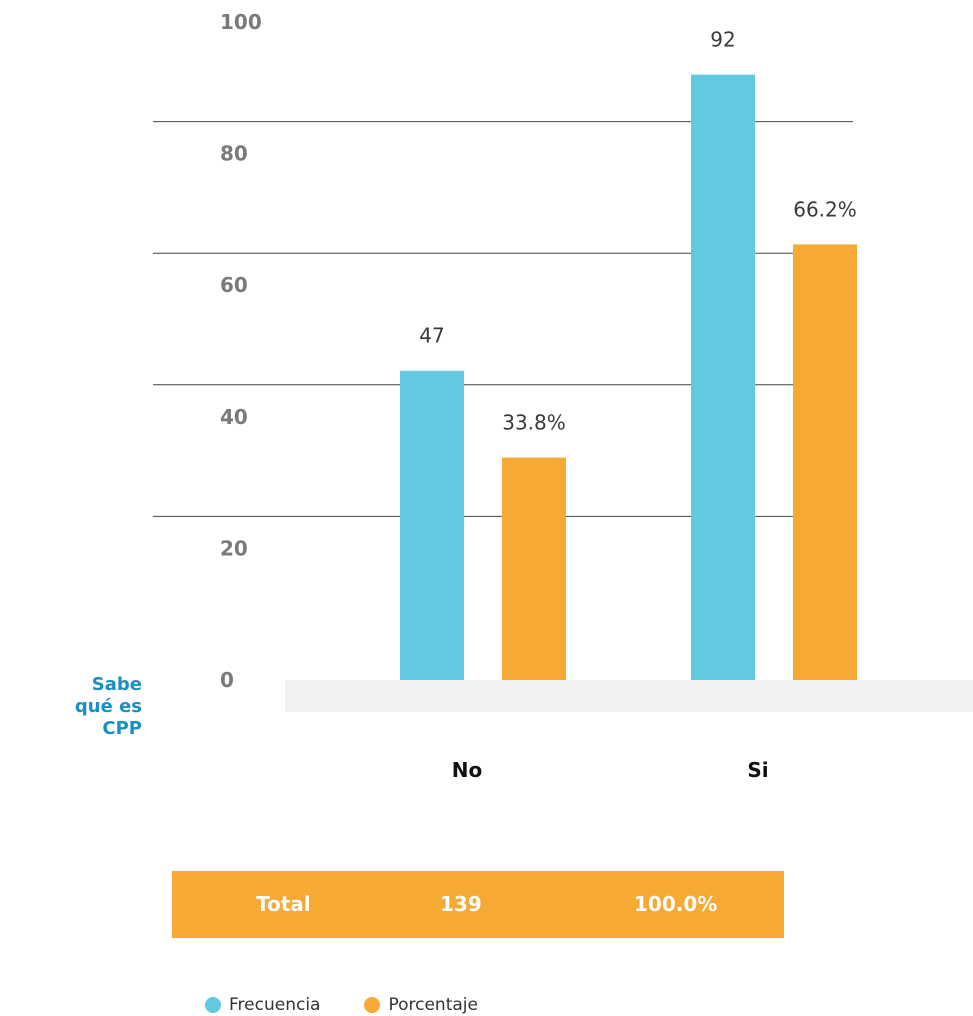  I want to click on y-tick-label-0: 0, so click(227, 680).